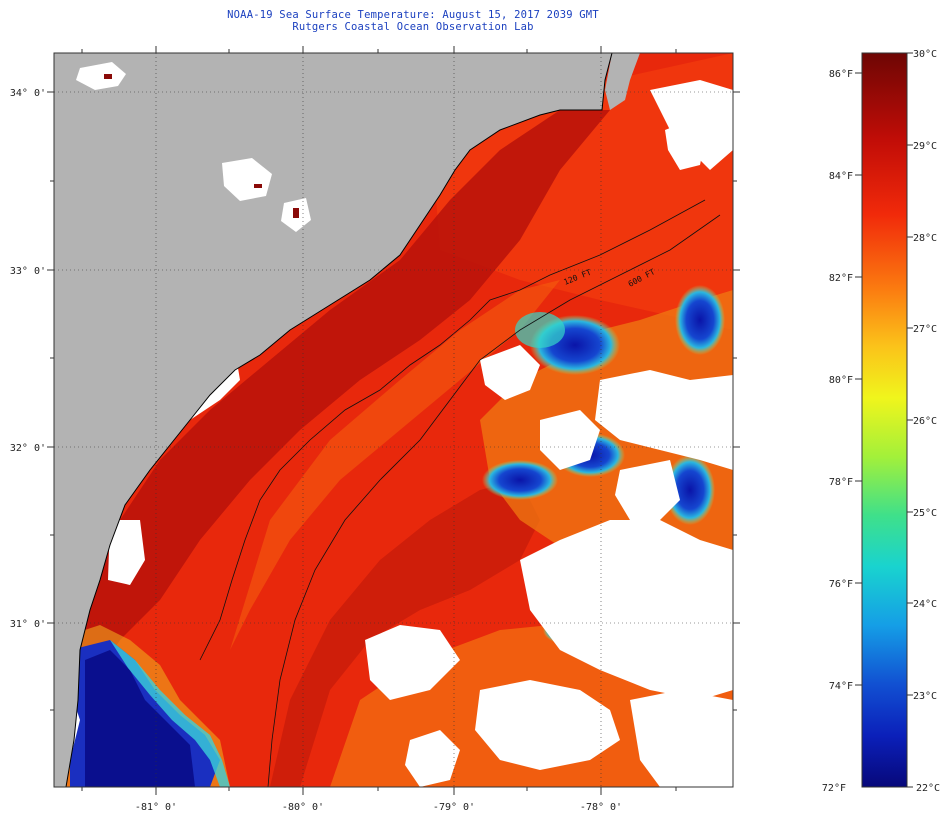  I want to click on cb-f-80: 80°F, so click(841, 380).